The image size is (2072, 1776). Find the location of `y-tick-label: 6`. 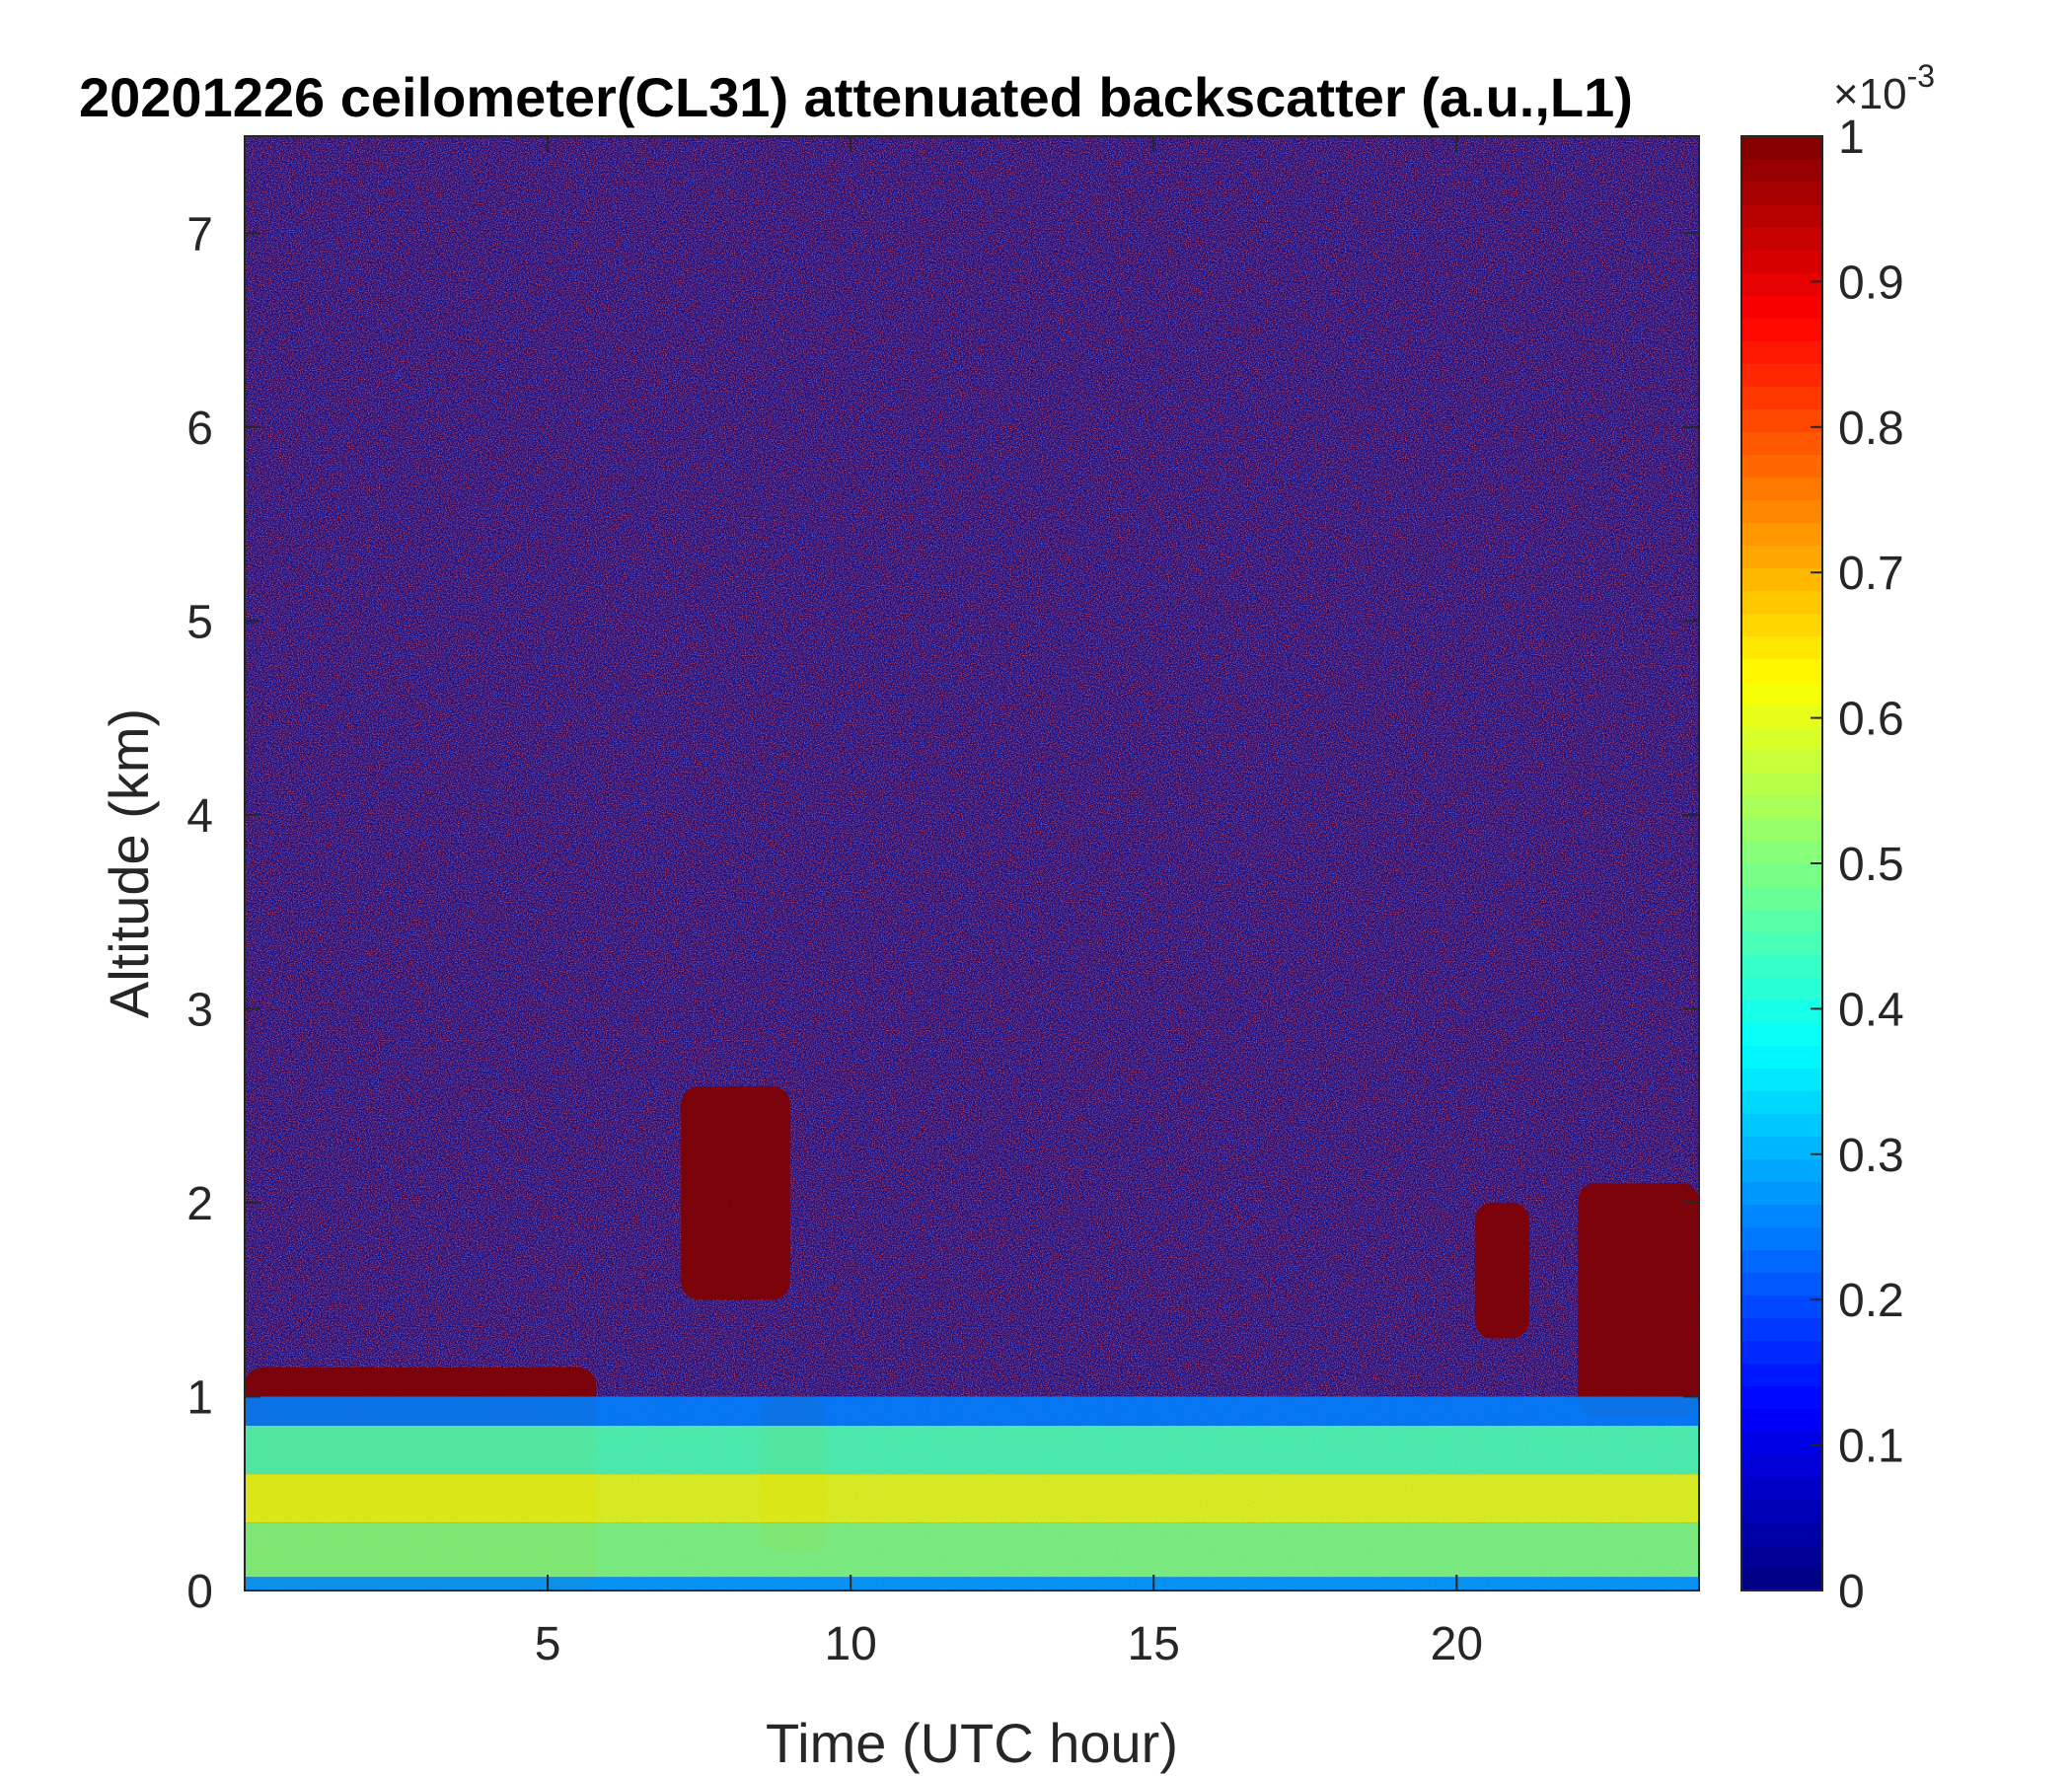

y-tick-label: 6 is located at coordinates (200, 429).